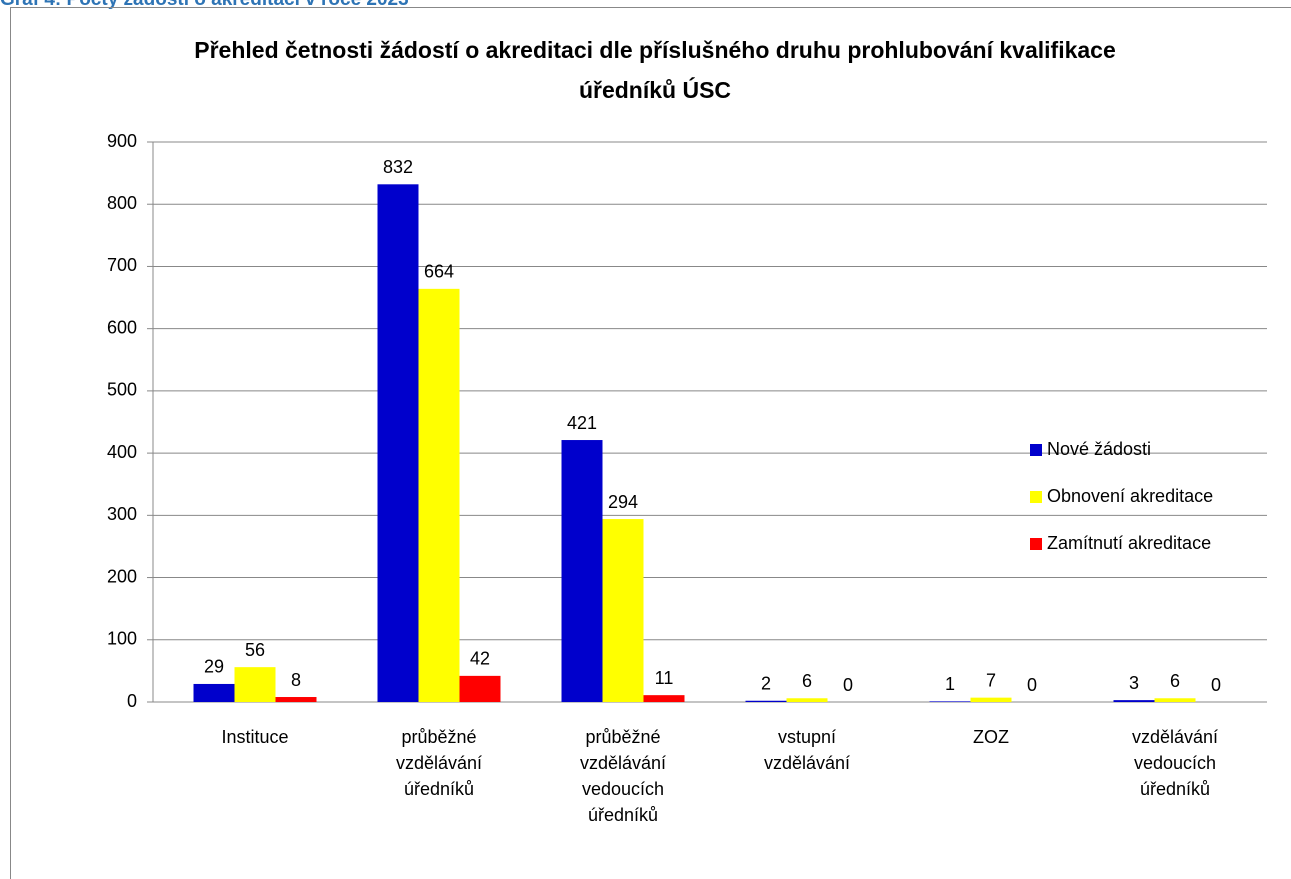  Describe the element at coordinates (122, 639) in the screenshot. I see `y-tick-label: 100` at that location.